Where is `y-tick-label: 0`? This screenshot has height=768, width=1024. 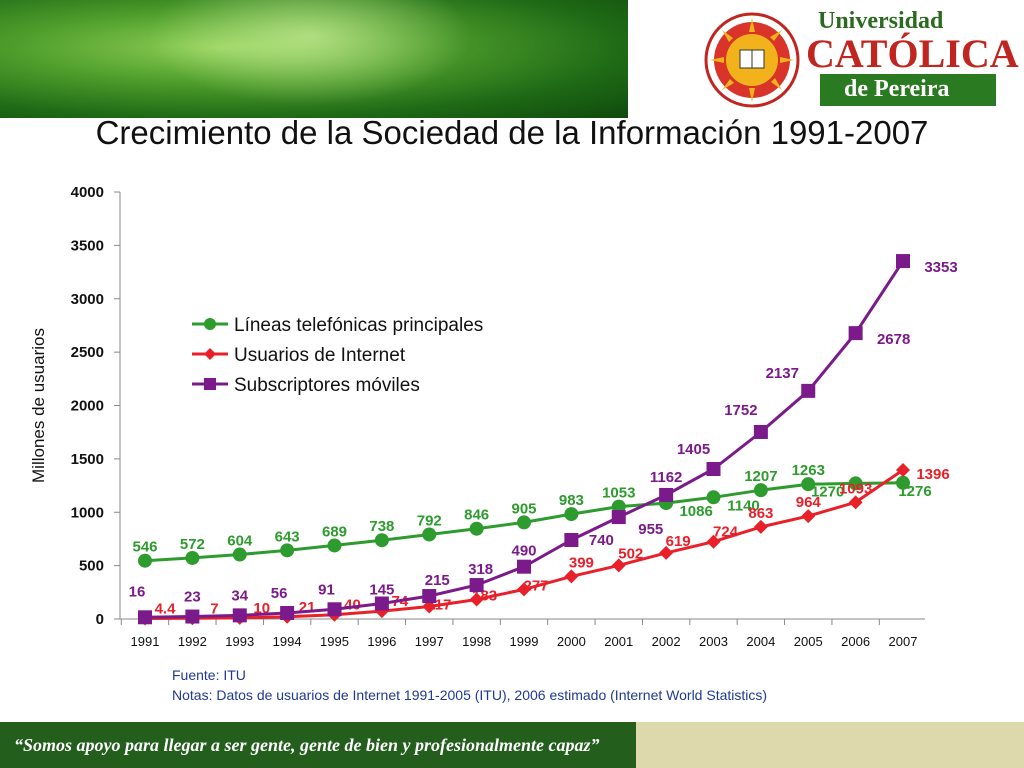
y-tick-label: 0 is located at coordinates (100, 619).